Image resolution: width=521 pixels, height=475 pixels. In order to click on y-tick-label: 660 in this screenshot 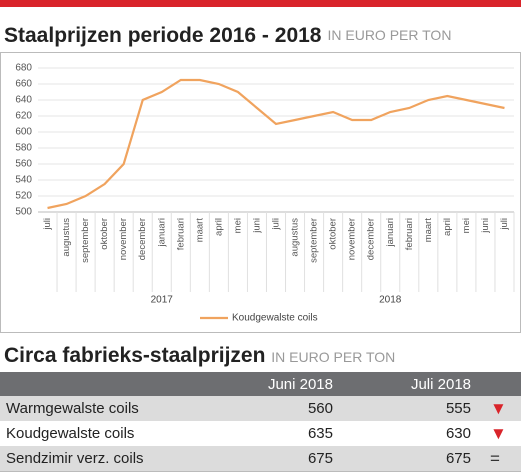, I will do `click(23, 84)`.